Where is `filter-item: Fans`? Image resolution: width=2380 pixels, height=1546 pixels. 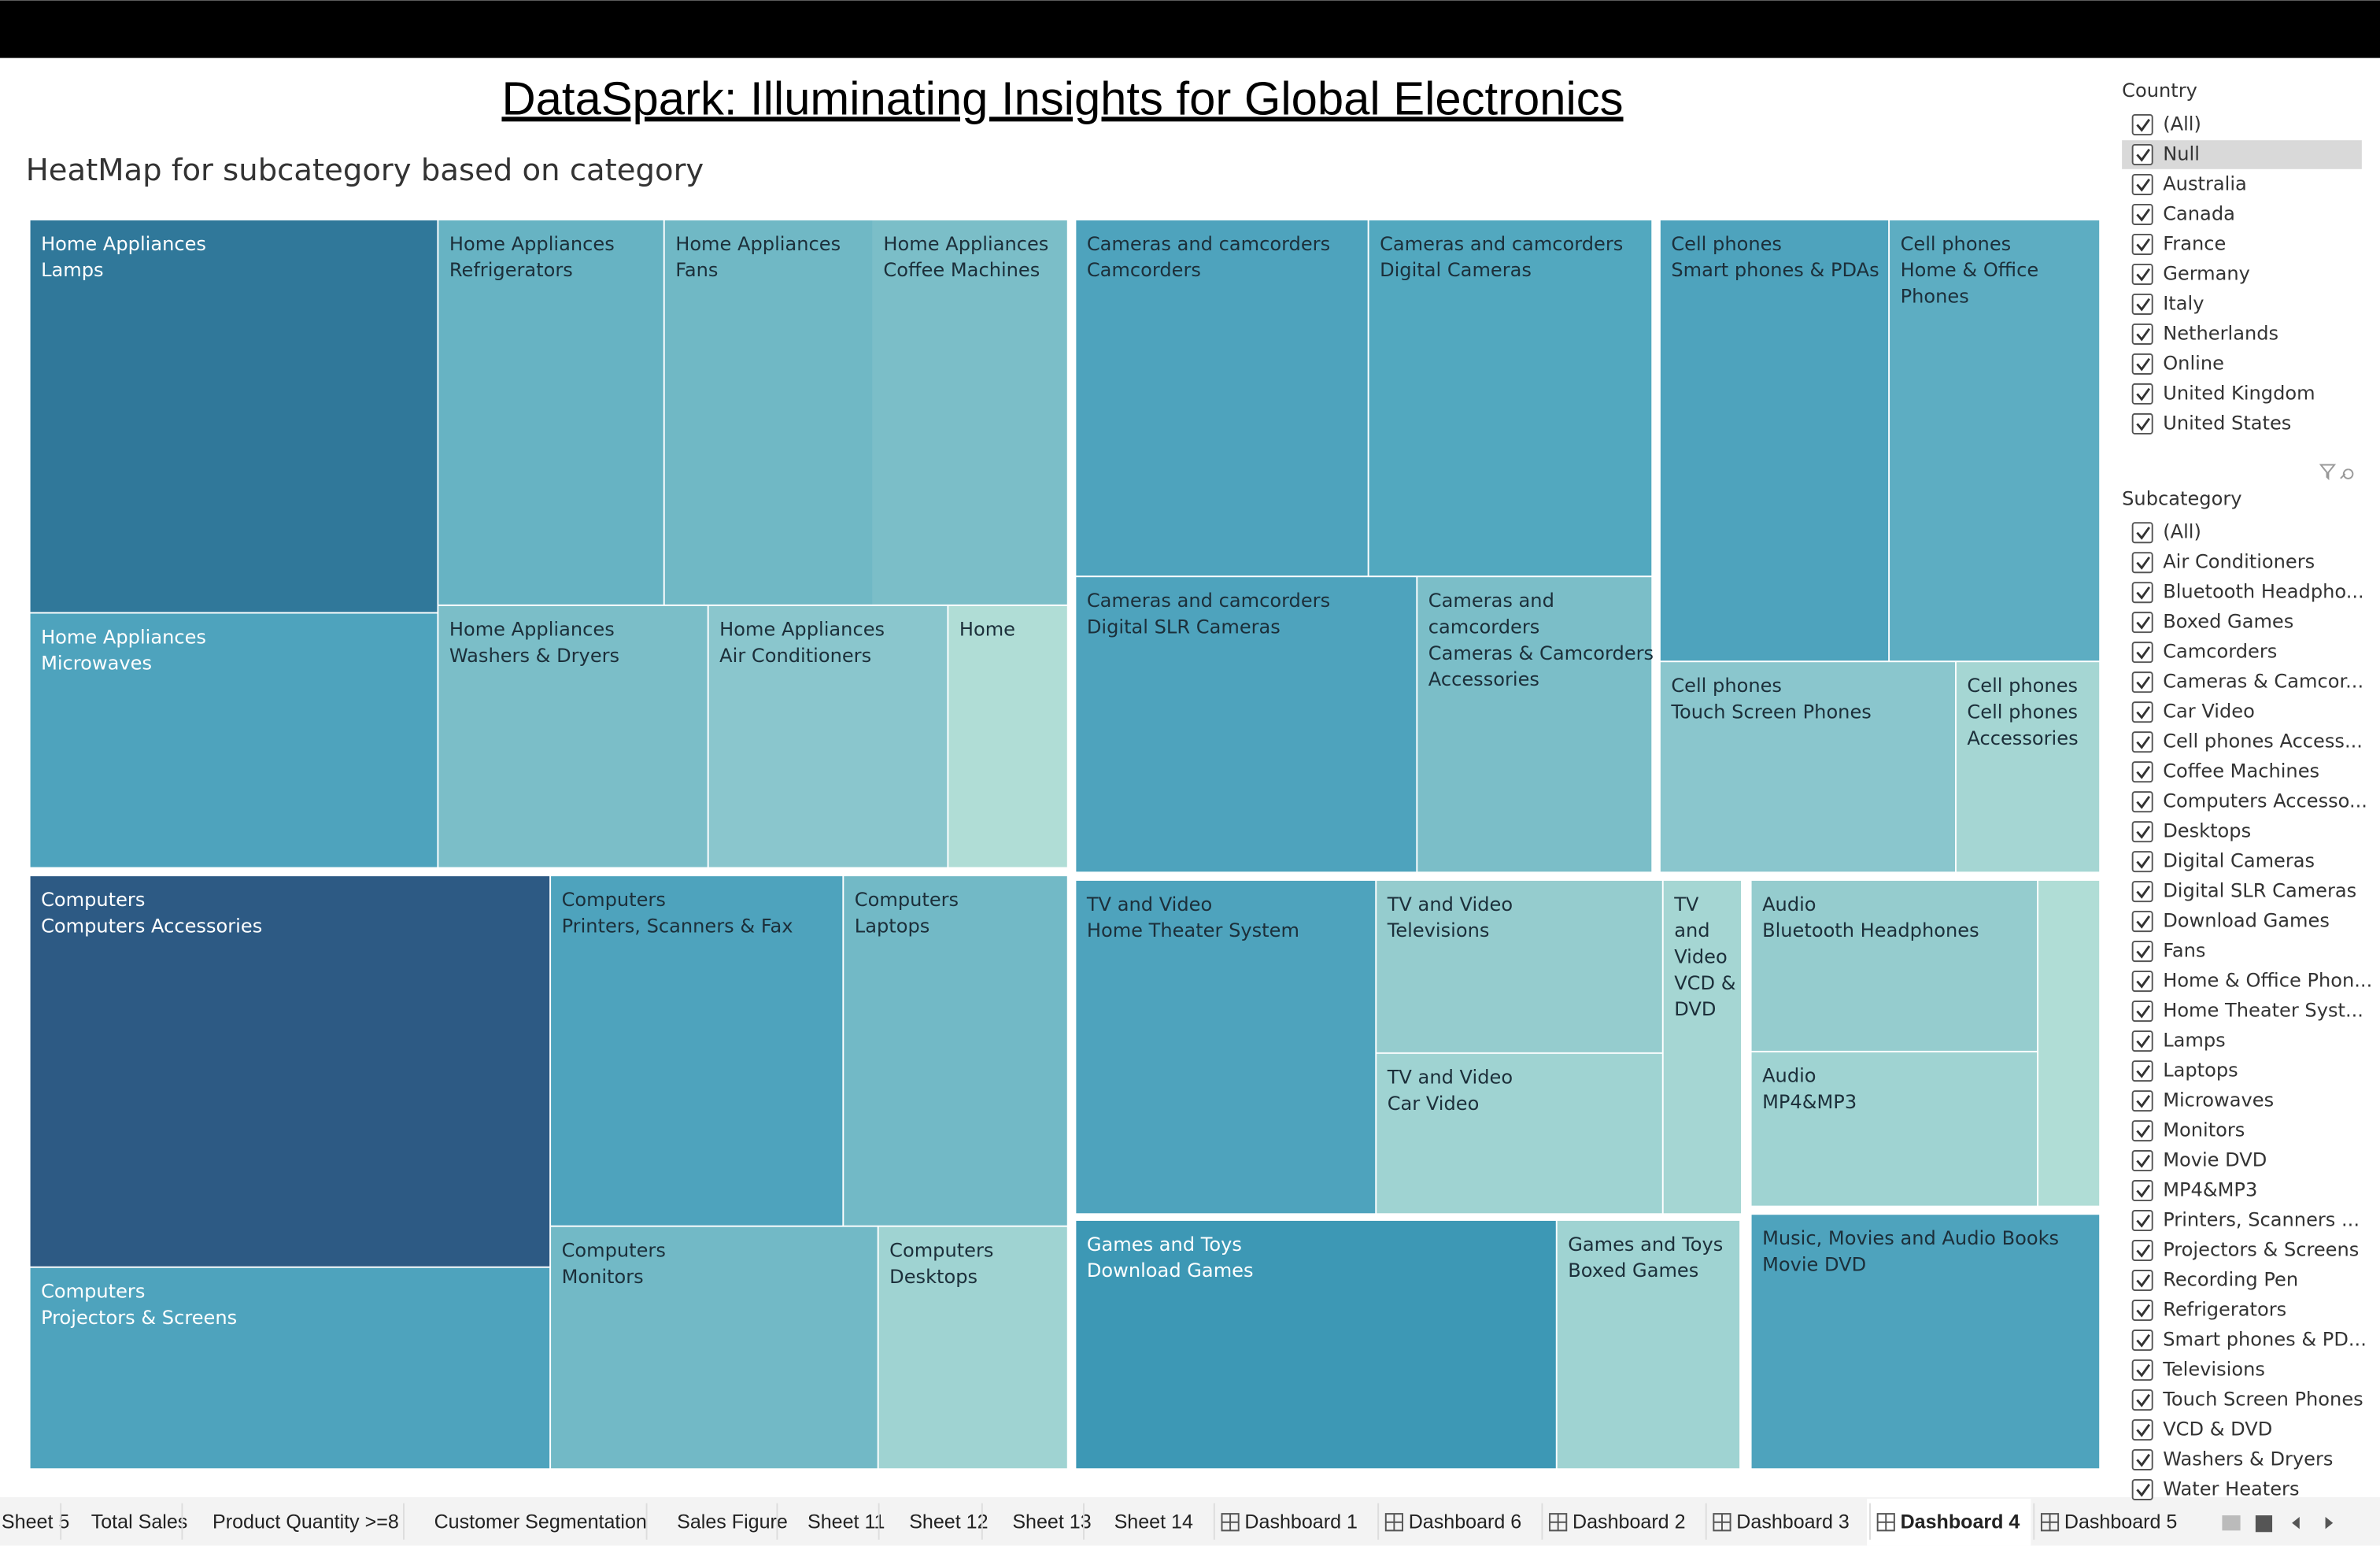
filter-item: Fans is located at coordinates (2184, 951).